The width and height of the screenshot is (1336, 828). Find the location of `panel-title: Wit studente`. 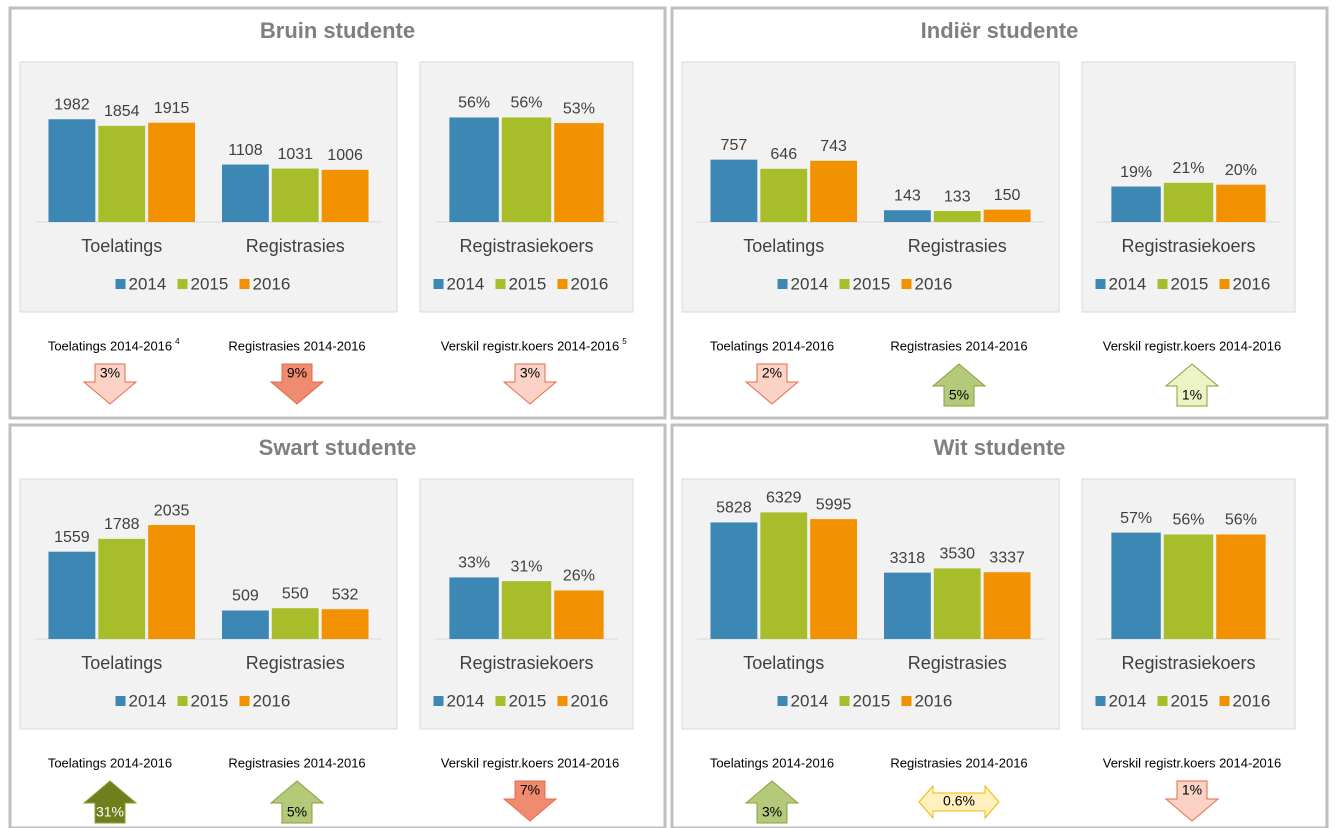

panel-title: Wit studente is located at coordinates (1000, 447).